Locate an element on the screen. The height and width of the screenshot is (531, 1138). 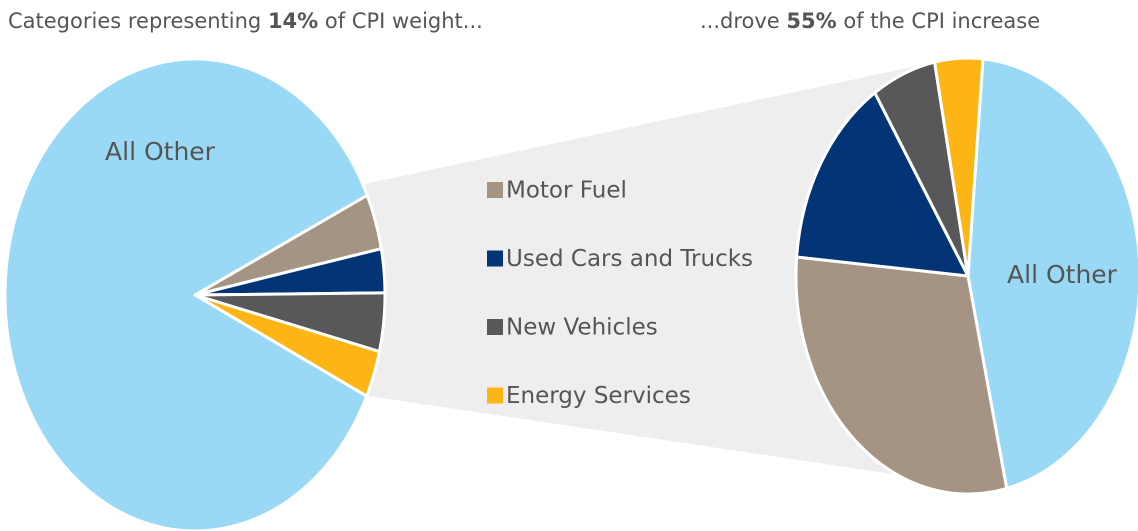
title-part: 14% is located at coordinates (293, 21).